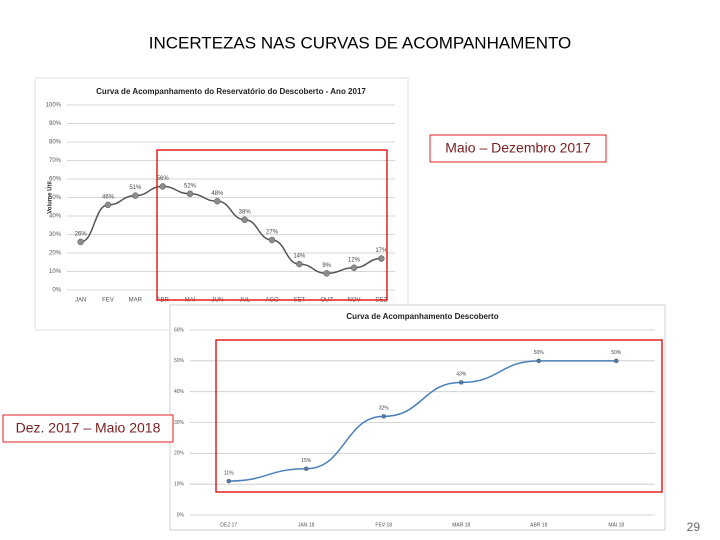  What do you see at coordinates (55, 143) in the screenshot?
I see `y-tick-label: 80%` at bounding box center [55, 143].